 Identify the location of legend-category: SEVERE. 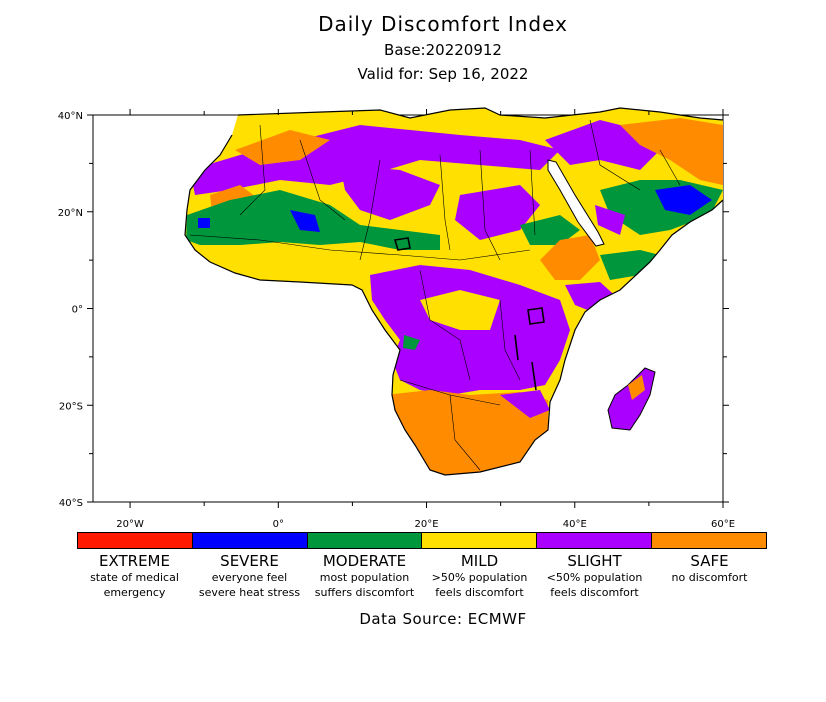
(249, 561).